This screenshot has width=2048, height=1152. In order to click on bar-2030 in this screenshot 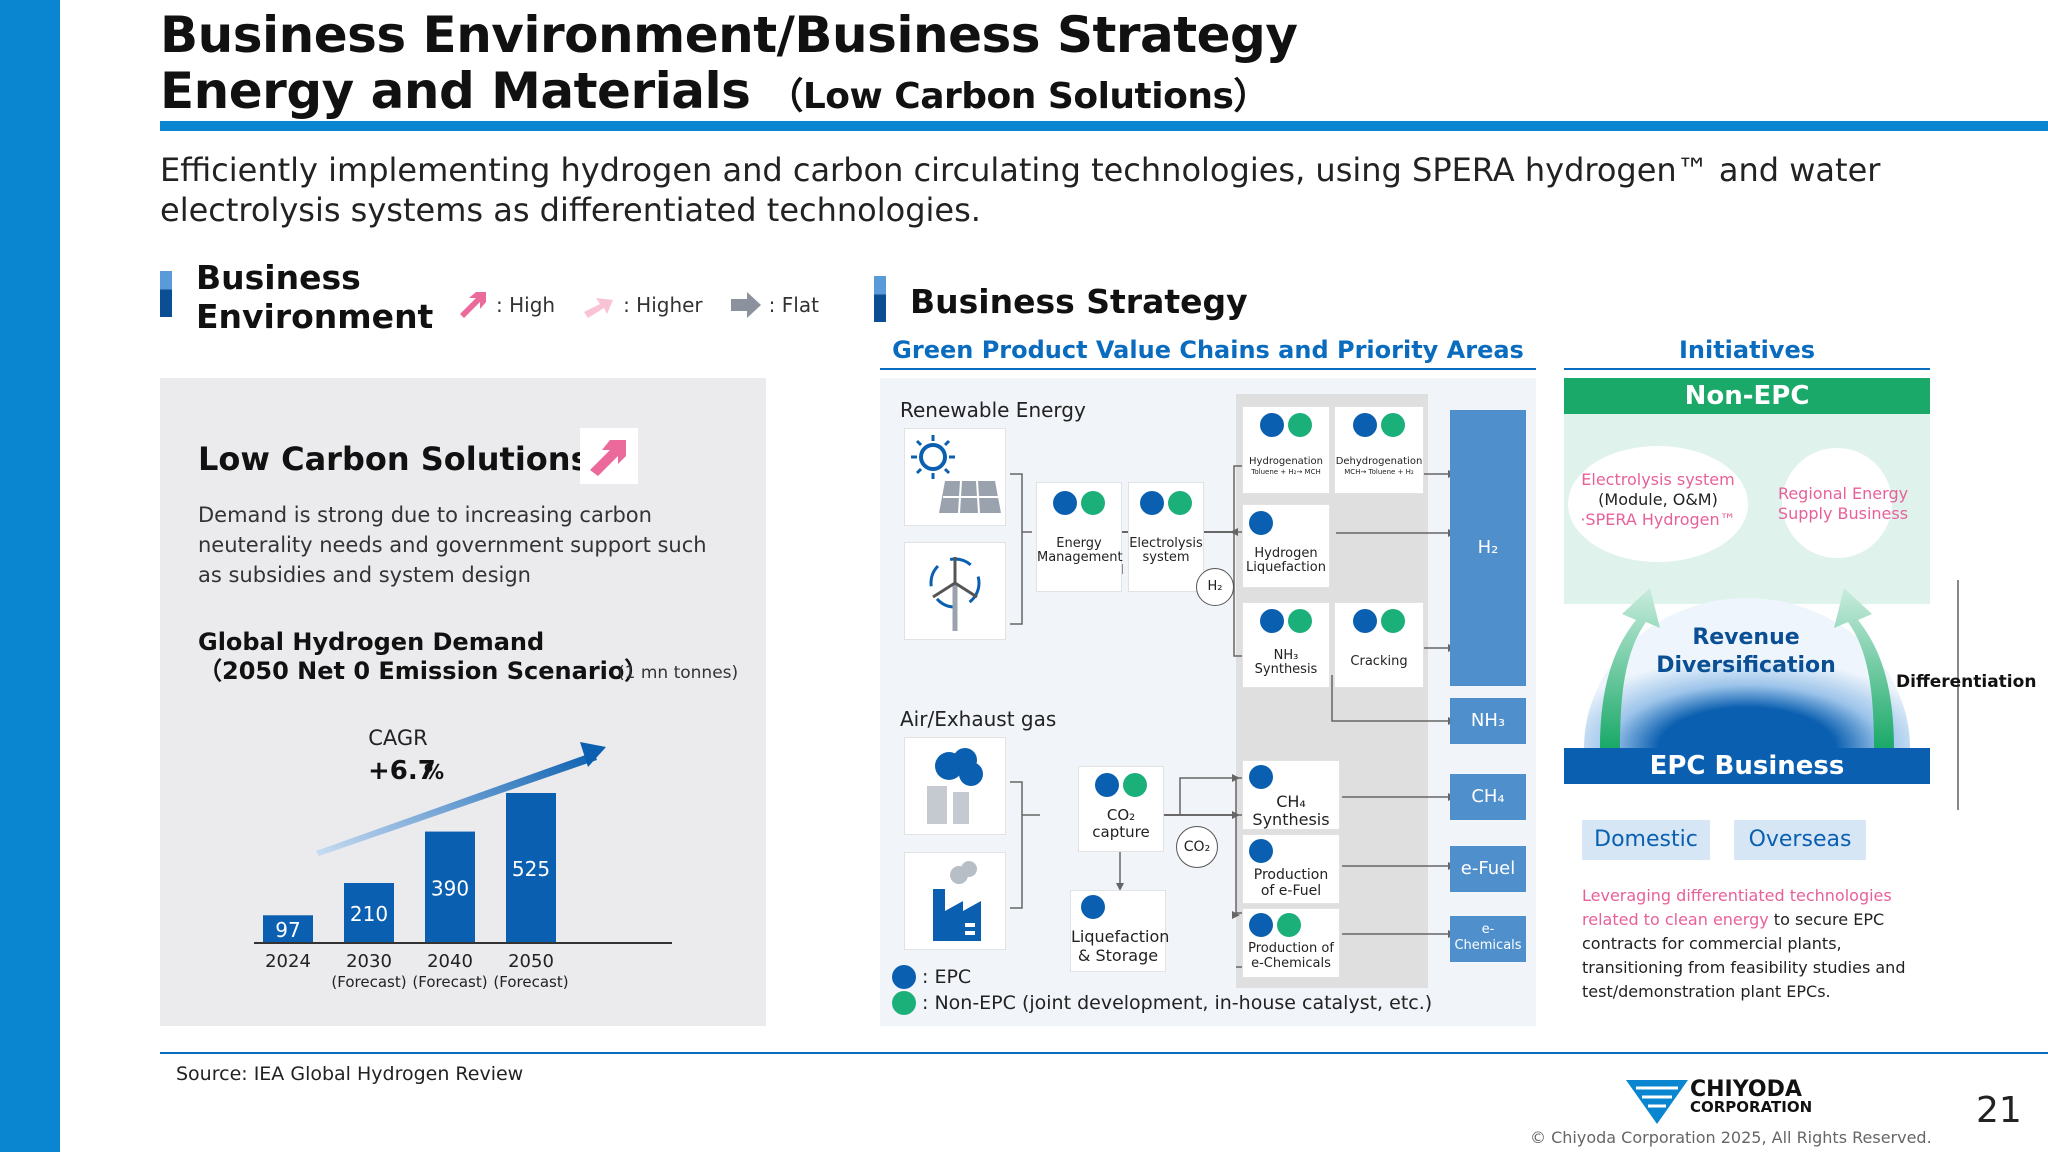, I will do `click(369, 913)`.